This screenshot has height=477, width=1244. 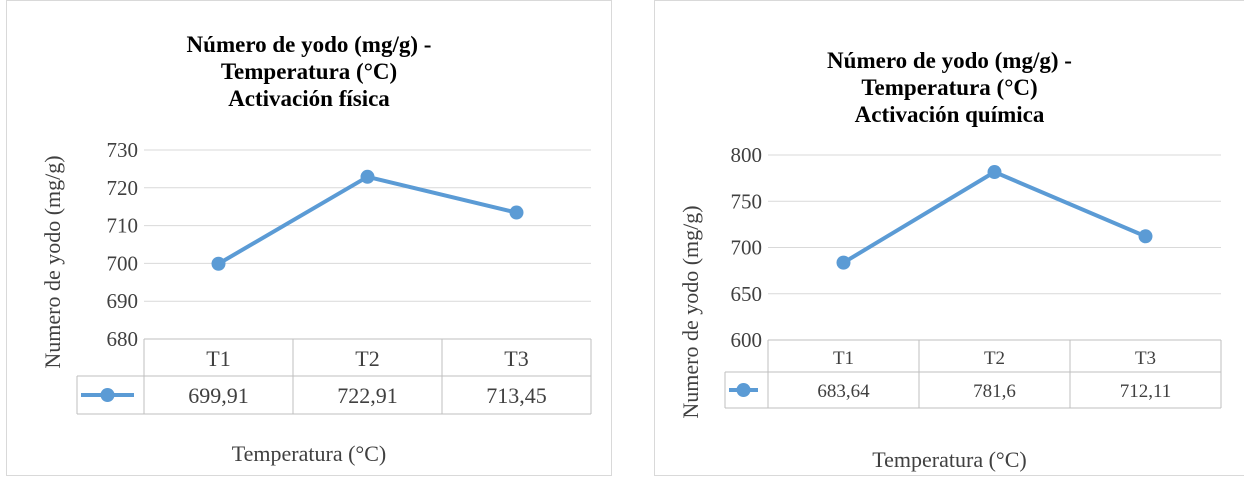 What do you see at coordinates (123, 301) in the screenshot?
I see `y-tick-label: 690` at bounding box center [123, 301].